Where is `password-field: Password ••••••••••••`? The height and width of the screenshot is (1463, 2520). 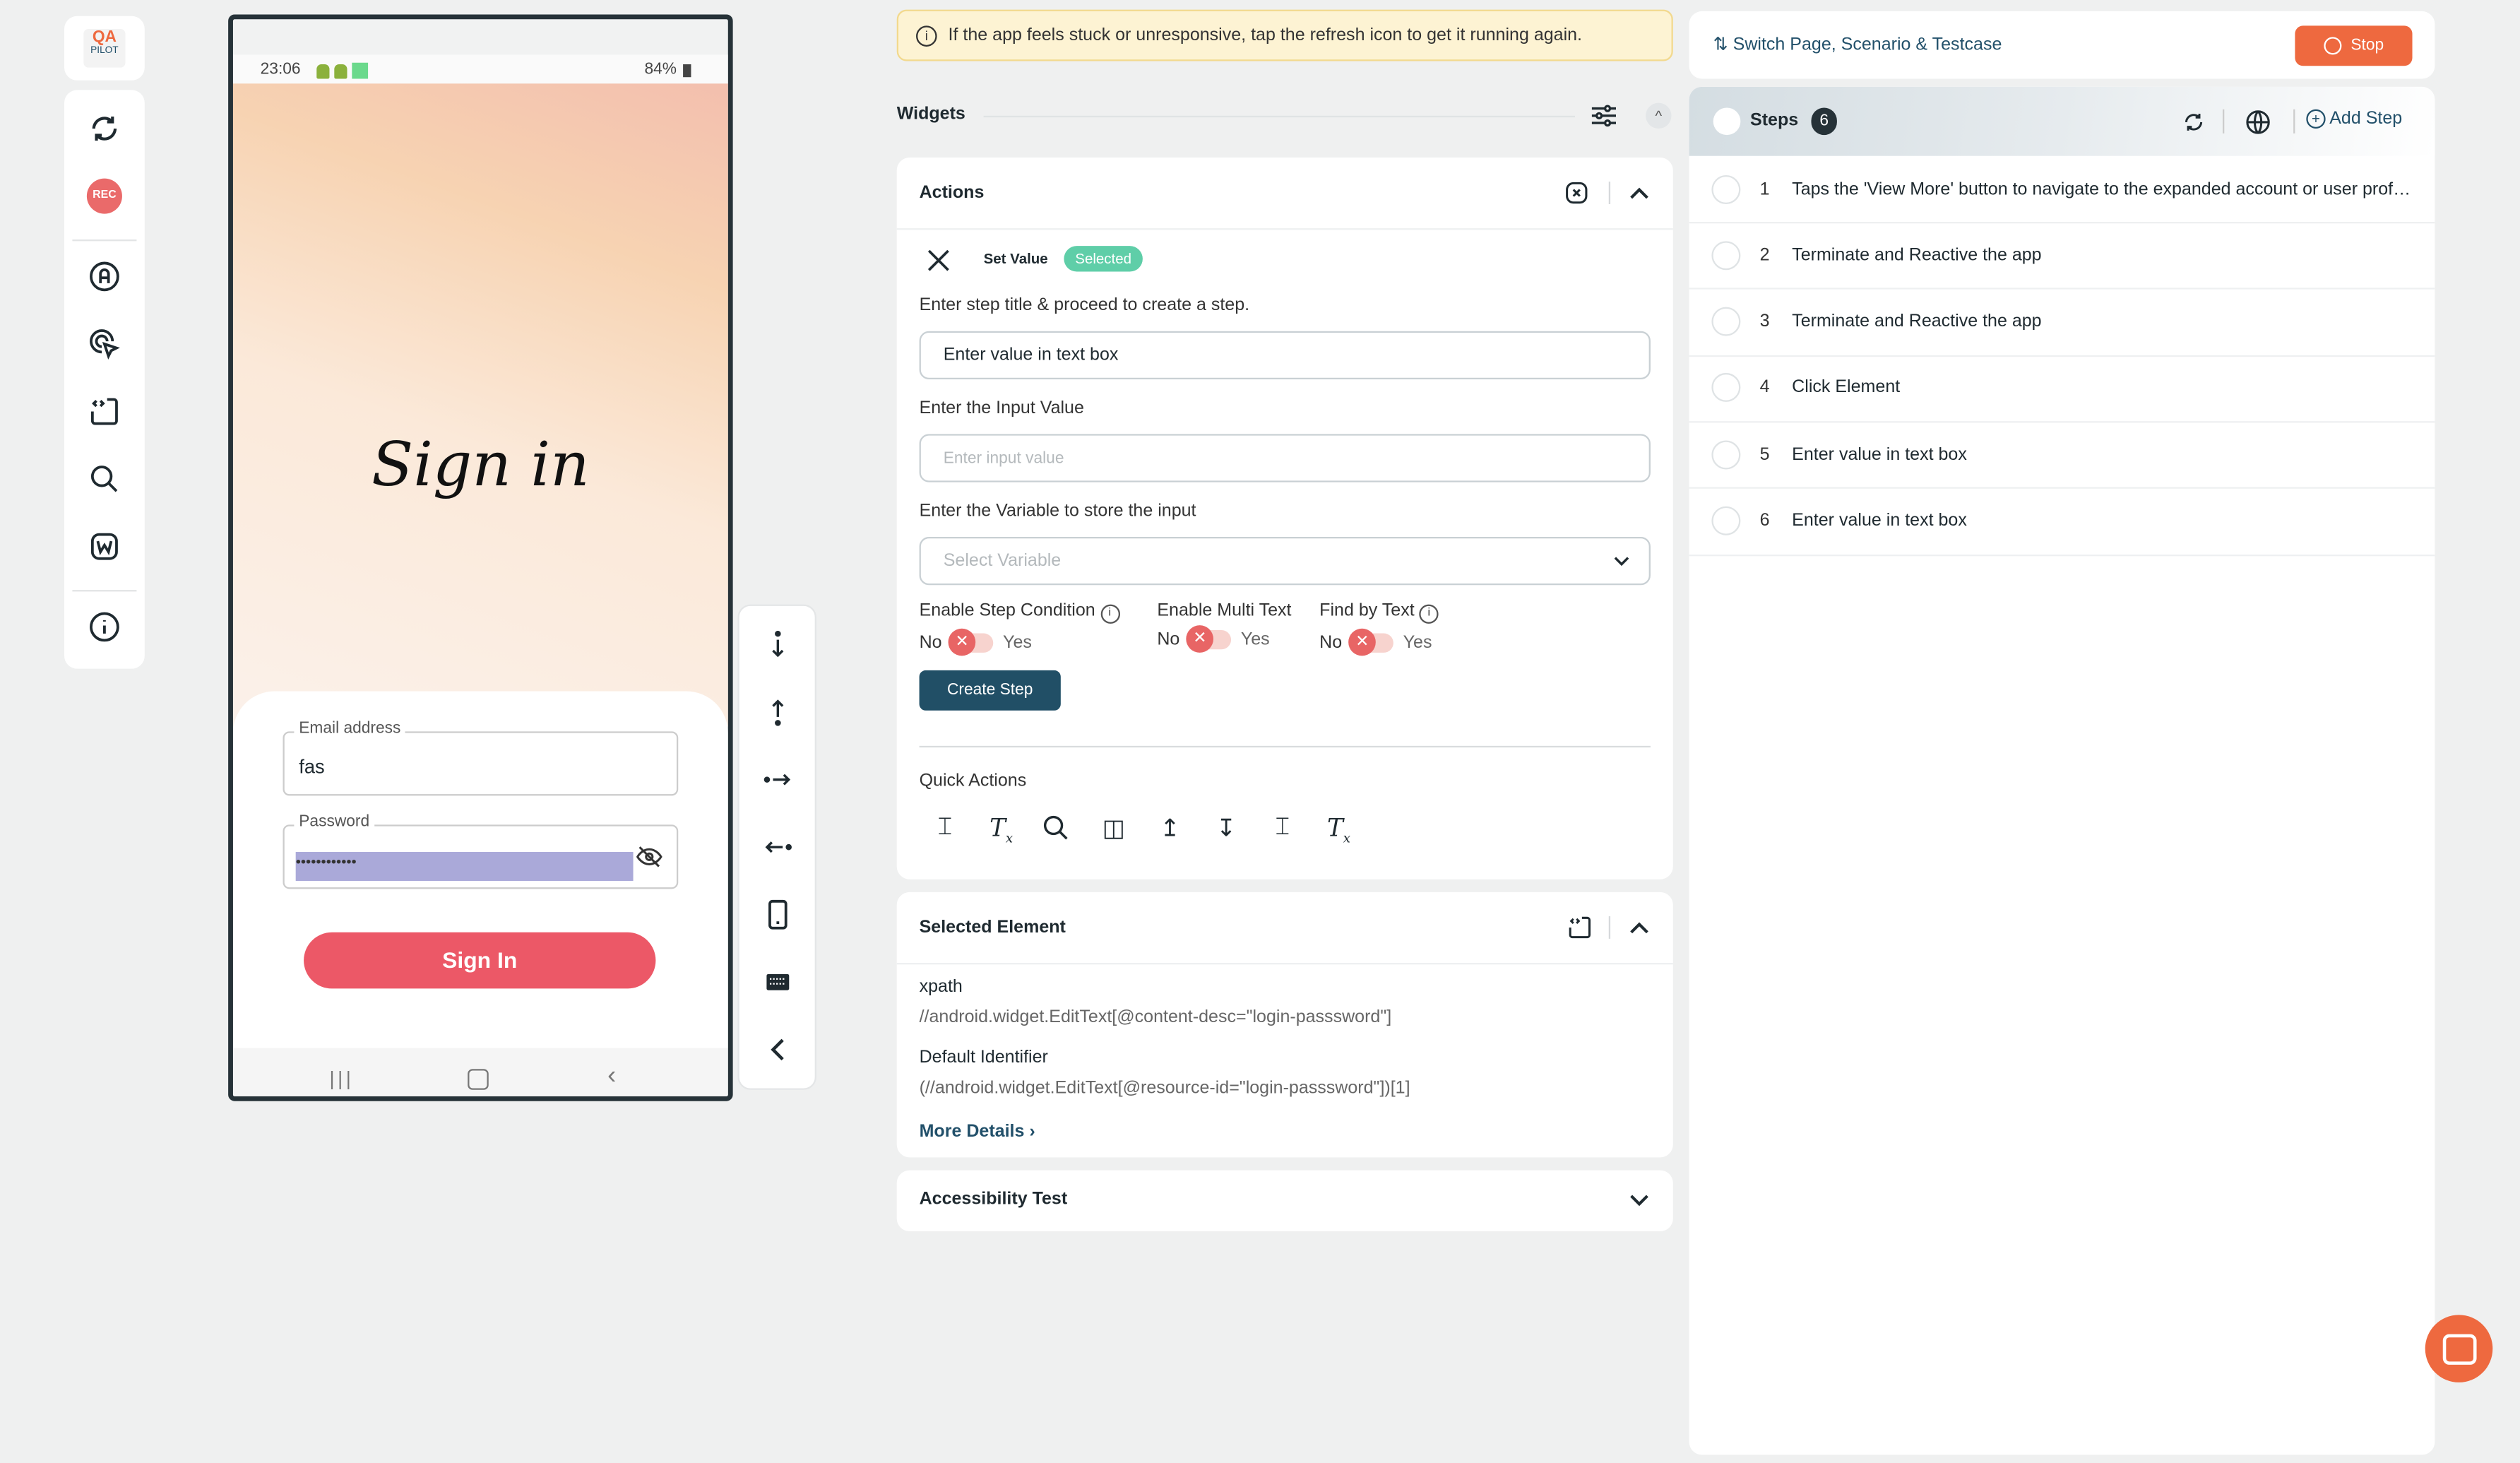 password-field: Password •••••••••••• is located at coordinates (481, 851).